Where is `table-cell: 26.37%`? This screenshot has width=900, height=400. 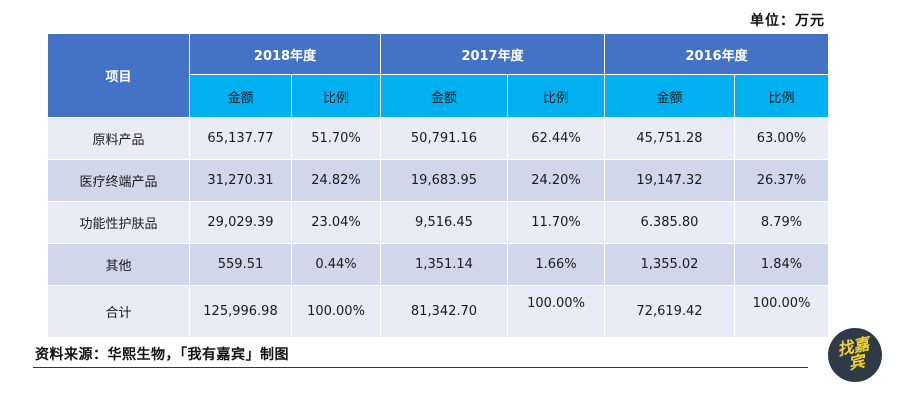
table-cell: 26.37% is located at coordinates (781, 180).